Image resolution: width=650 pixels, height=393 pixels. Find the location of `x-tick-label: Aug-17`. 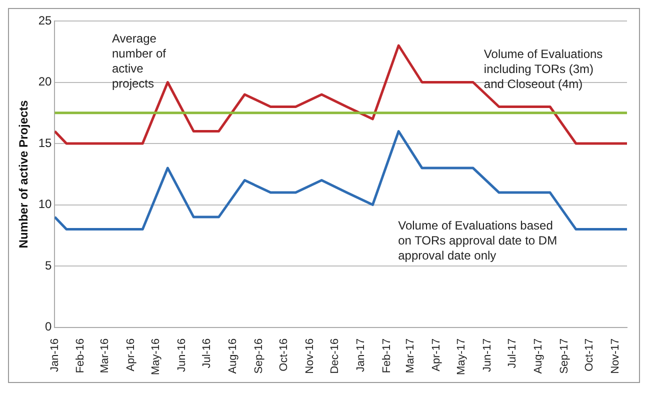

x-tick-label: Aug-17 is located at coordinates (538, 356).